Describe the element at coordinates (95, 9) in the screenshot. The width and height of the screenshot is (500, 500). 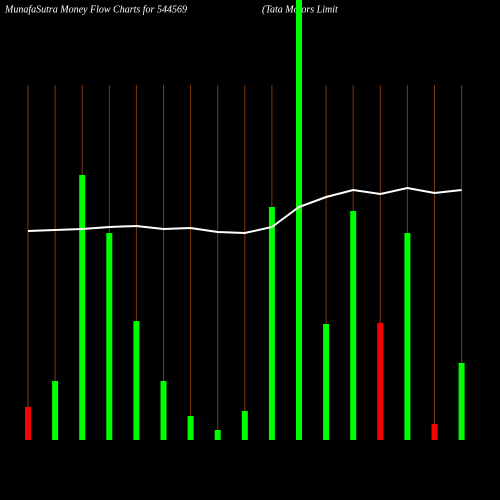
I see `chart-title: MunafaSutra Money Flow Charts for 544569` at that location.